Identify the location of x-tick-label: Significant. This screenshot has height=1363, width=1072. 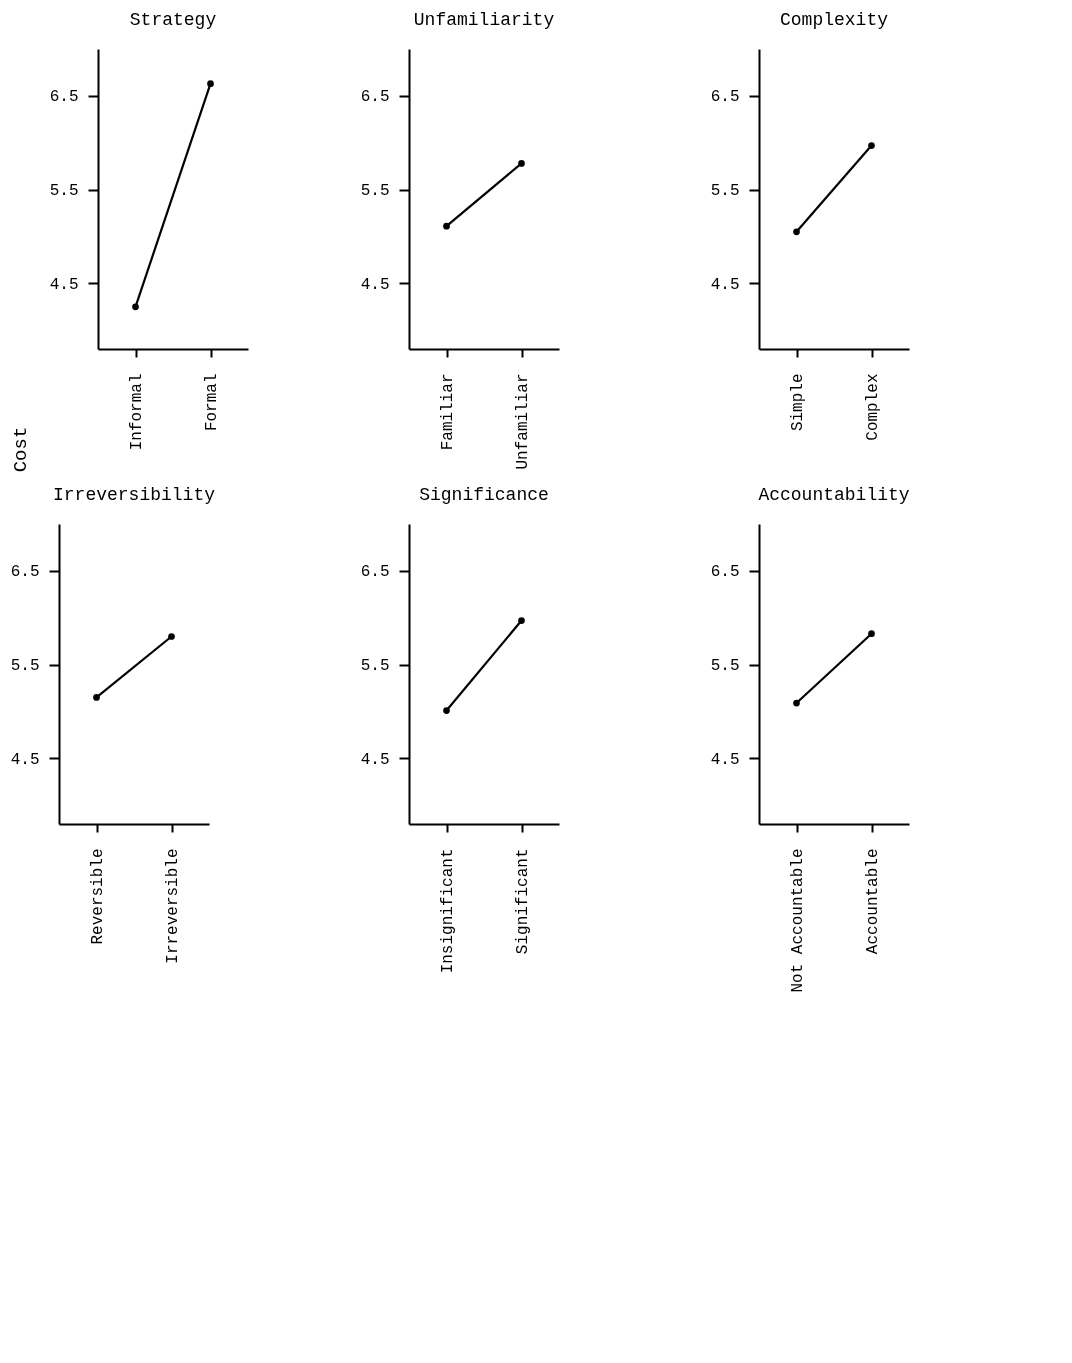
(523, 901).